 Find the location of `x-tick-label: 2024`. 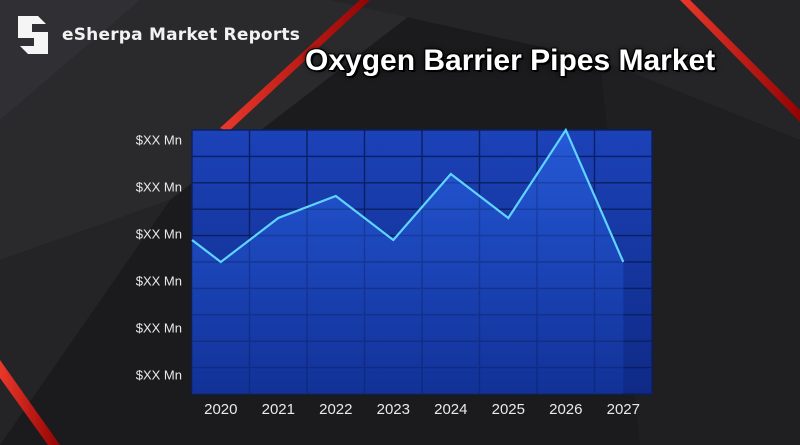

x-tick-label: 2024 is located at coordinates (450, 409).